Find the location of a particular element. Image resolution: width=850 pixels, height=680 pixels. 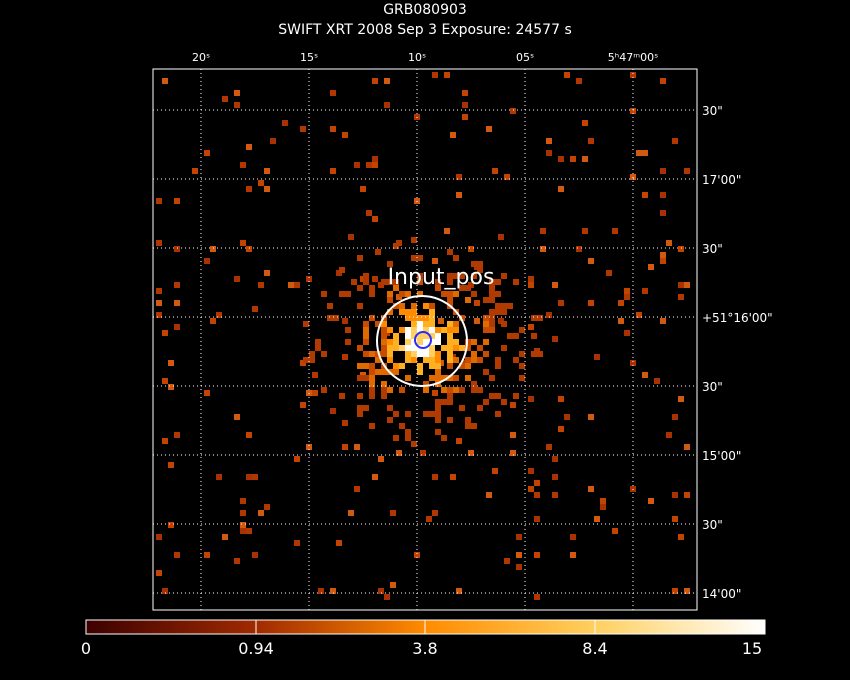

ra-tick-label: 10ˢ is located at coordinates (417, 57).